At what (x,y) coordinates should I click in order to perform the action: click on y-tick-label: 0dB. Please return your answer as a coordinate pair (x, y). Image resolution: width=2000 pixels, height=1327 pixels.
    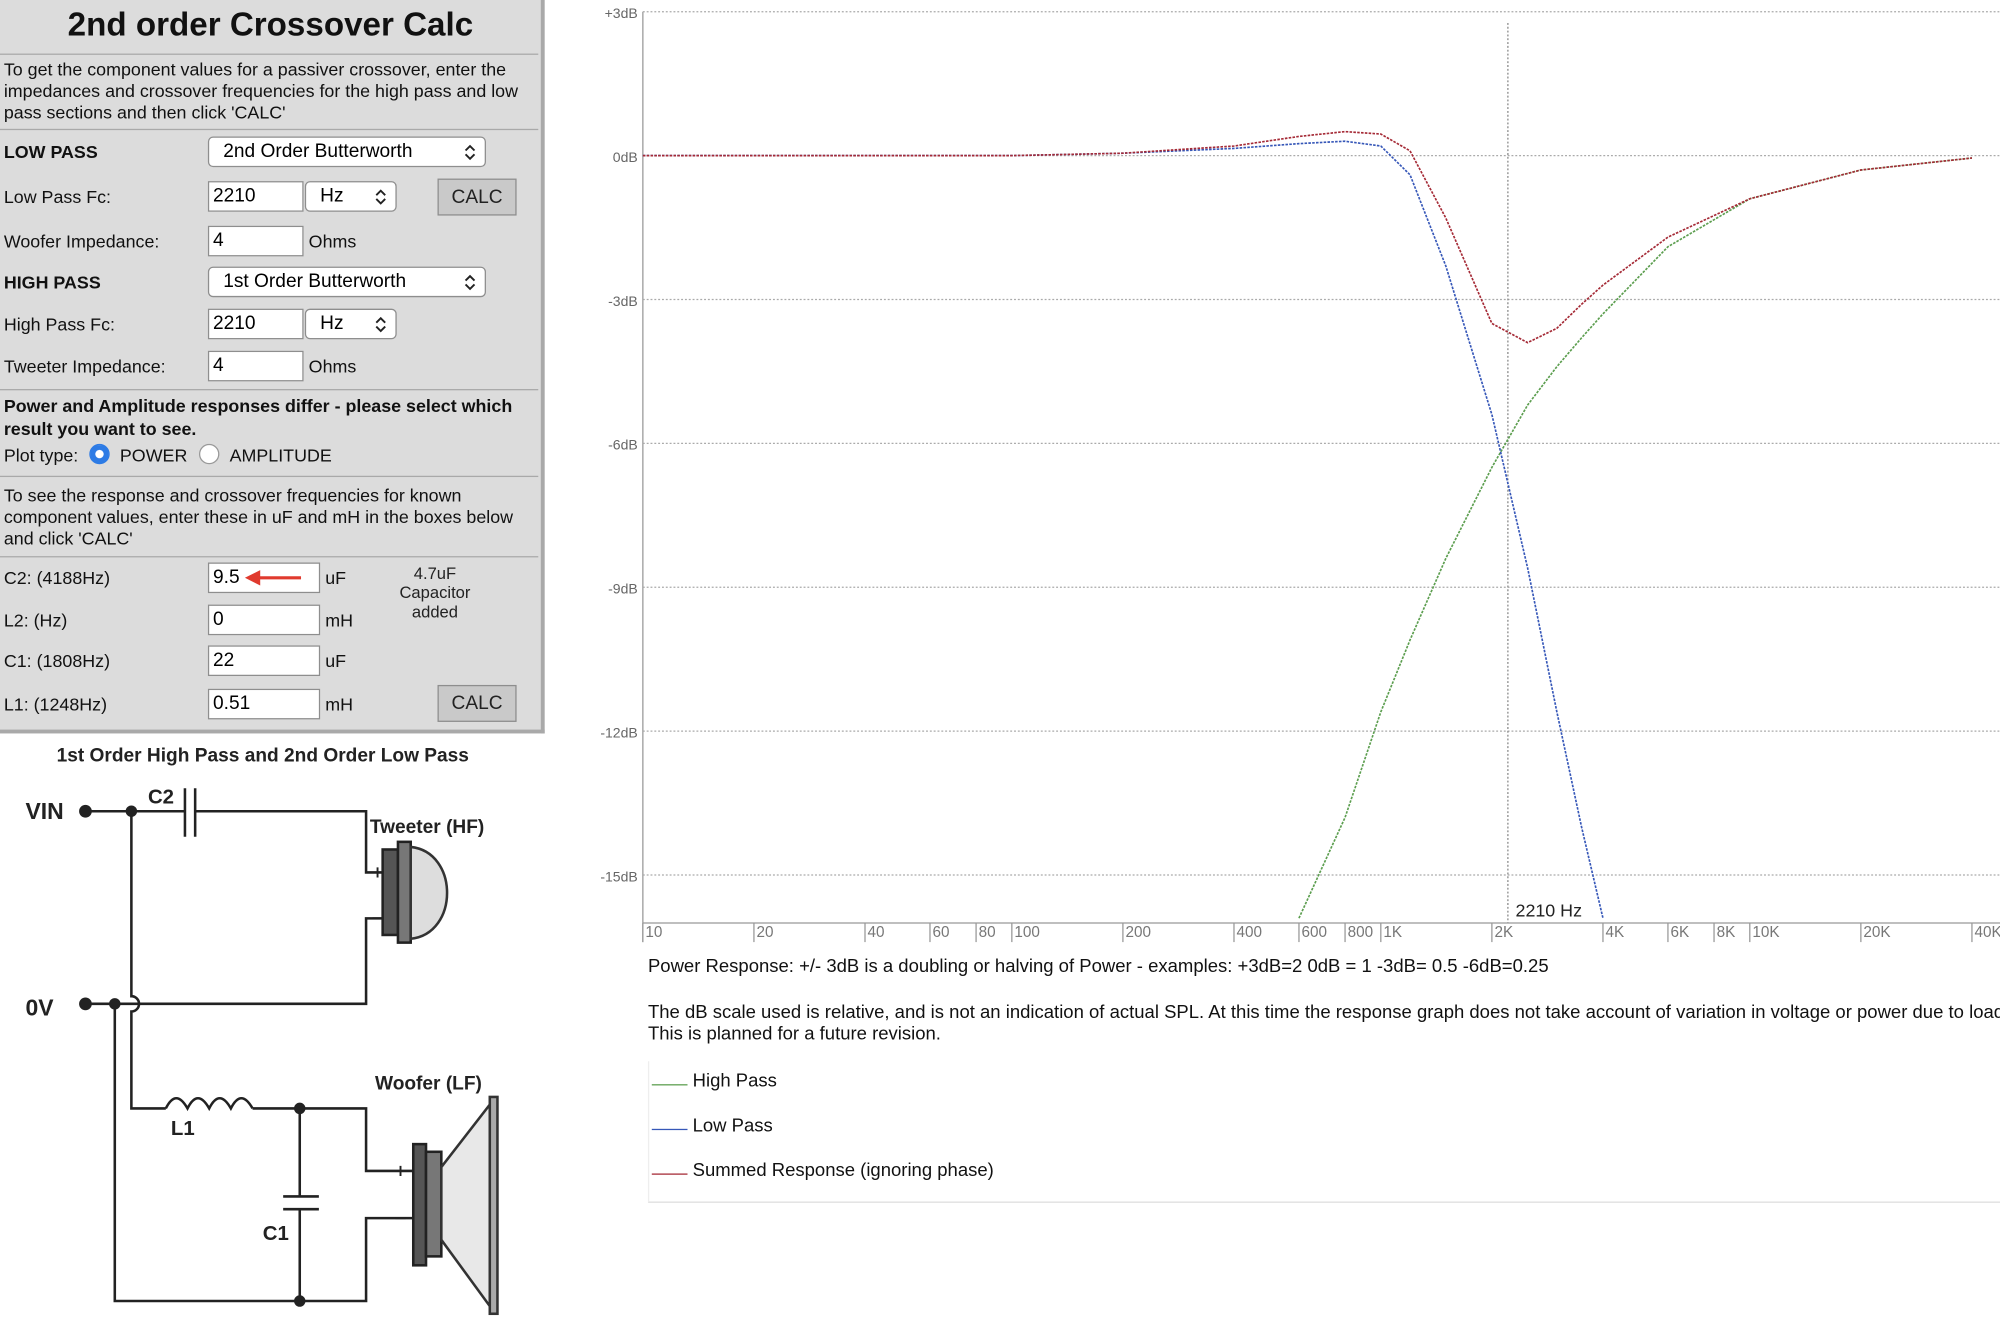
    Looking at the image, I should click on (625, 157).